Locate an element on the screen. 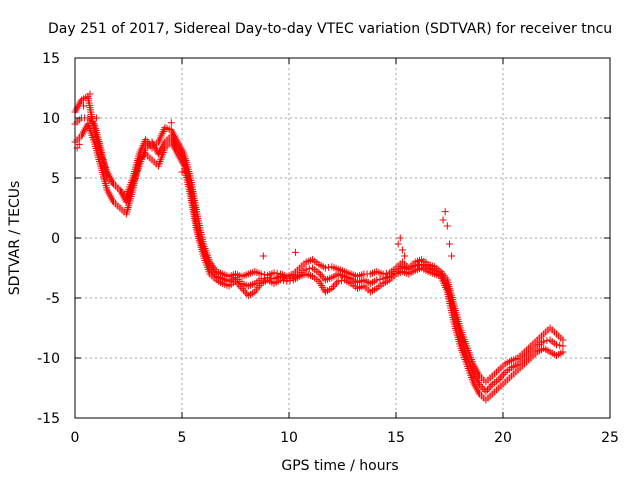 The height and width of the screenshot is (480, 640). x-axis-title: GPS time / hours is located at coordinates (339, 466).